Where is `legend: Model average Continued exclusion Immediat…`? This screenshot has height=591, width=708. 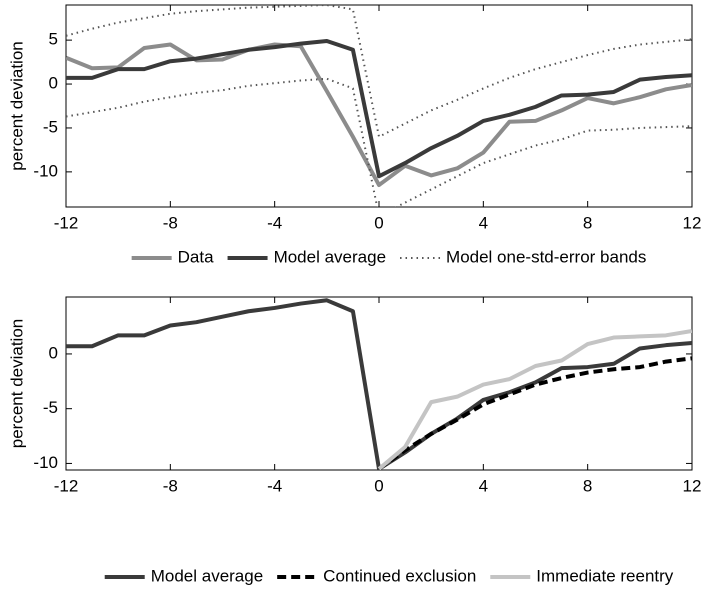 legend: Model average Continued exclusion Immediat… is located at coordinates (389, 575).